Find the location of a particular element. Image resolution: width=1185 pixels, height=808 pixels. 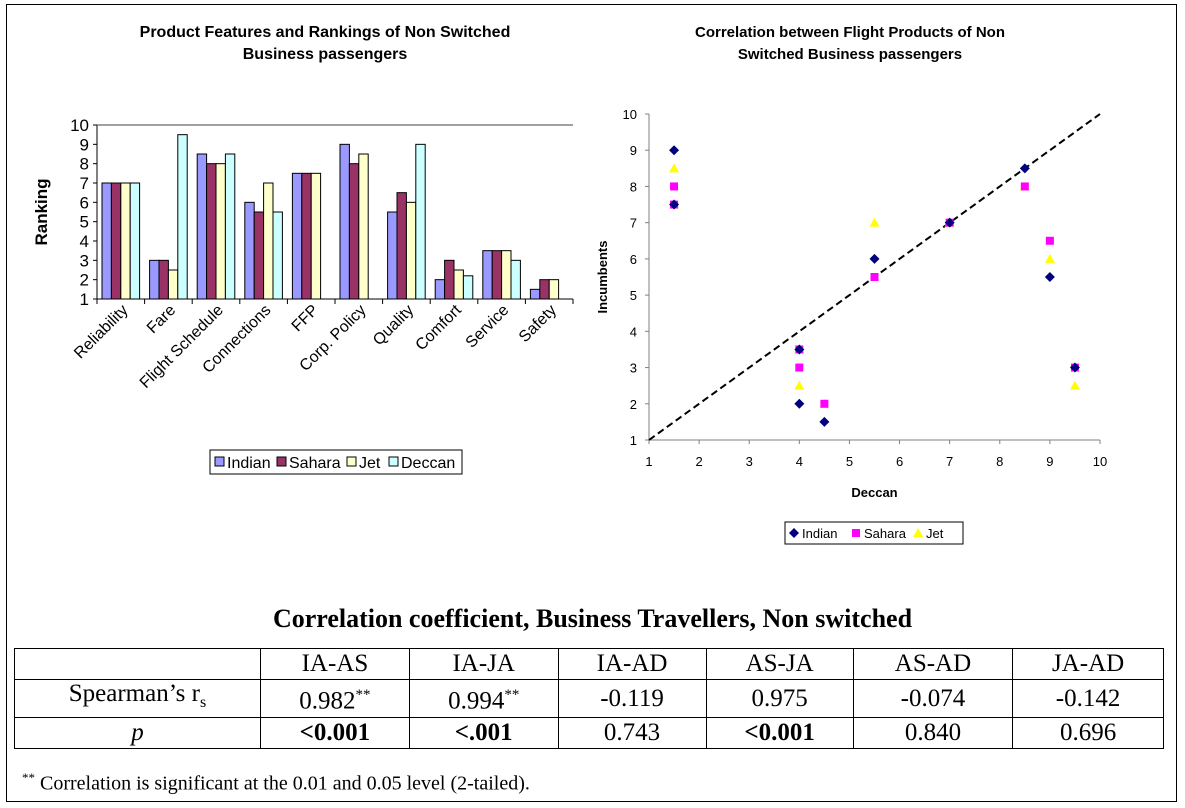

x-tick-label: 2 is located at coordinates (698, 461).